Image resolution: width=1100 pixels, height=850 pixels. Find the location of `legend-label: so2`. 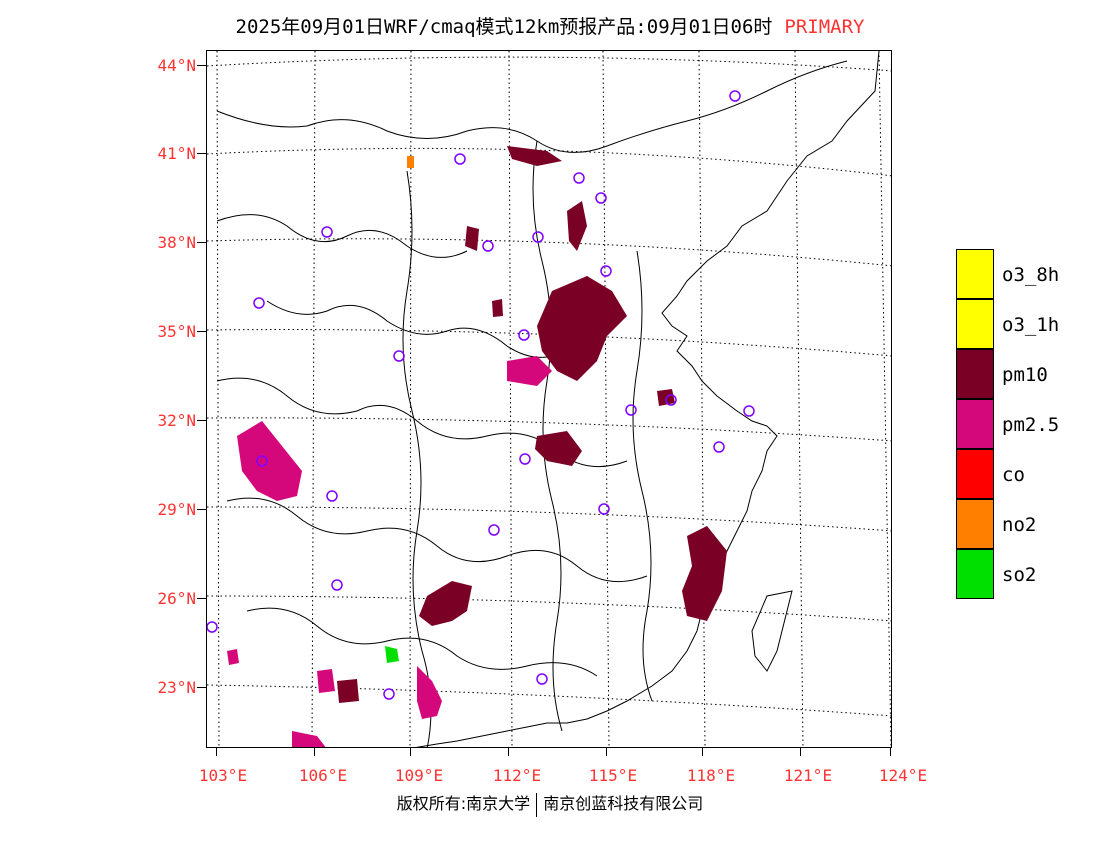

legend-label: so2 is located at coordinates (1019, 575).